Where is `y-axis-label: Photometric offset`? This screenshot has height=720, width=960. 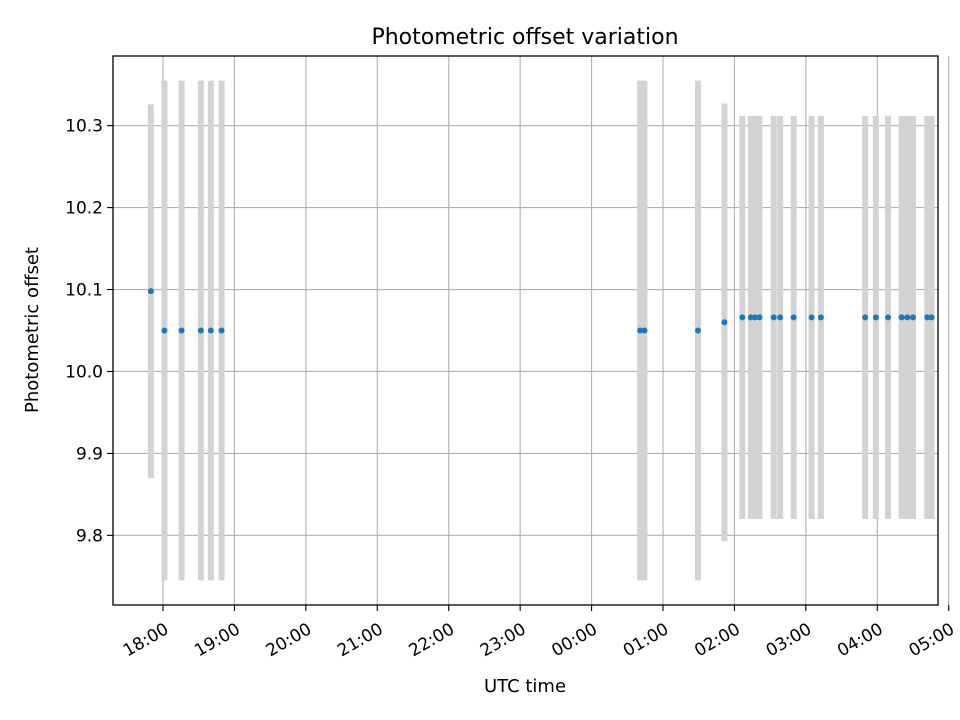 y-axis-label: Photometric offset is located at coordinates (32, 330).